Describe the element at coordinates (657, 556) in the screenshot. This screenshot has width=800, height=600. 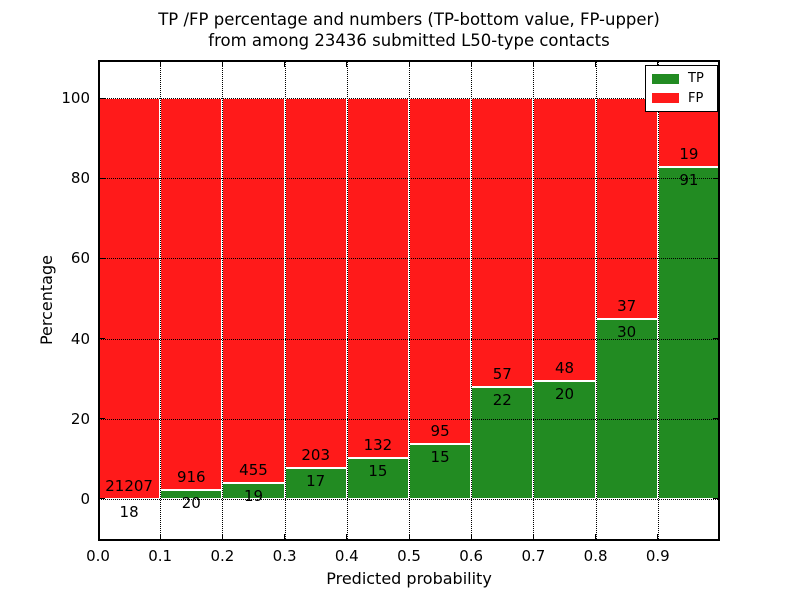
I see `x-tick-label: 0.9` at that location.